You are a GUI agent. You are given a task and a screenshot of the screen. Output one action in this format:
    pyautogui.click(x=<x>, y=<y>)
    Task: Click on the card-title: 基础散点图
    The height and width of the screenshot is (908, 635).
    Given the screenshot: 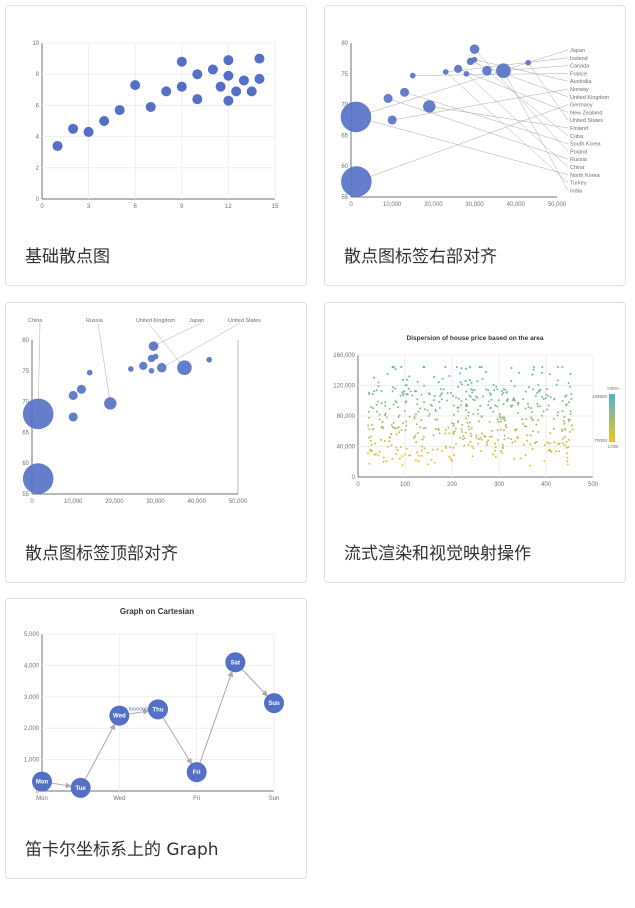 What is the action you would take?
    pyautogui.click(x=67, y=257)
    